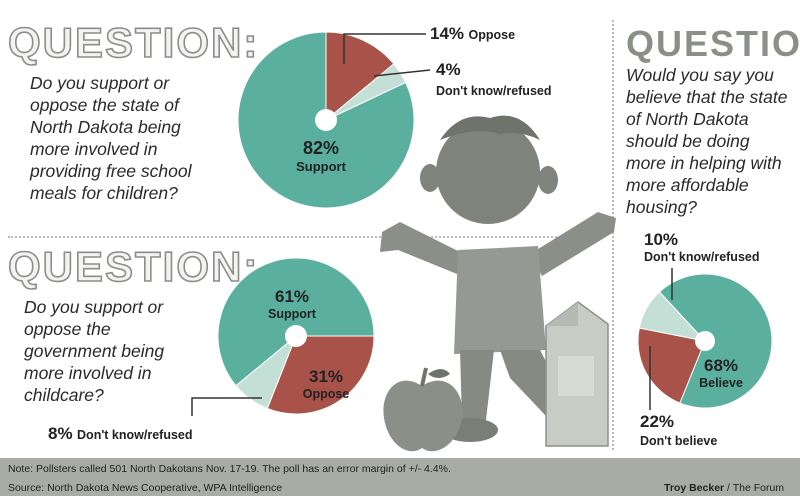 Image resolution: width=800 pixels, height=496 pixels. I want to click on q2-support-label: 61% Support, so click(292, 304).